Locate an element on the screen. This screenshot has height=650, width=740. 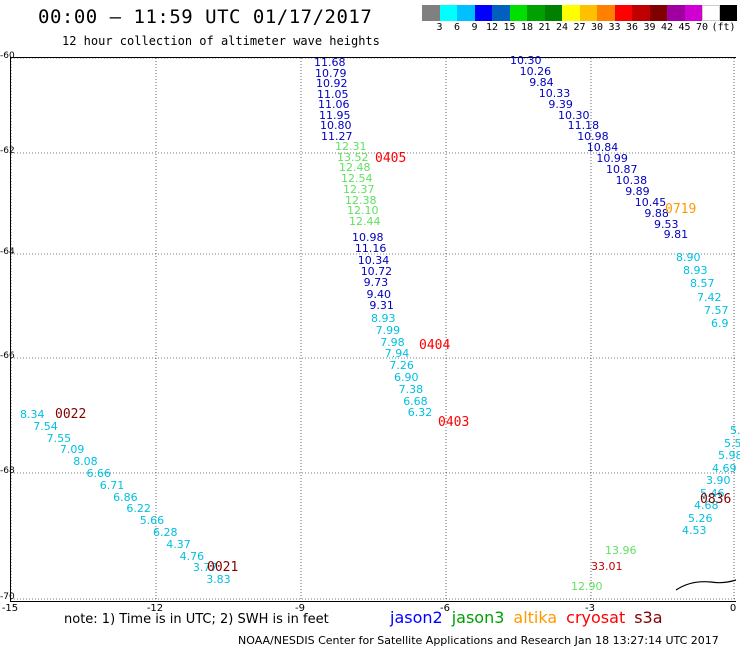
satellite-legend: jason2 jason3 altika cryosat s3a is located at coordinates (531, 617).